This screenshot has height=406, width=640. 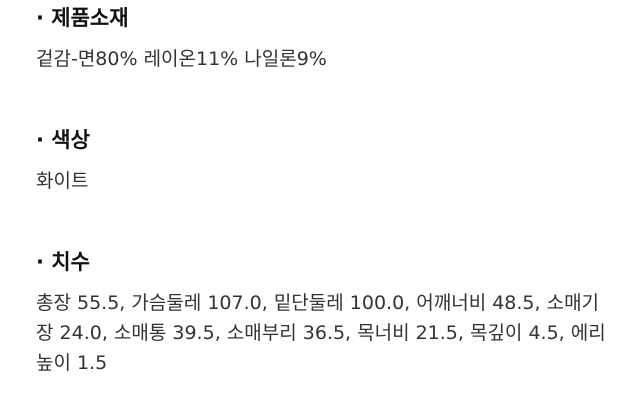 I want to click on section-title: · 제품소재, so click(x=82, y=18).